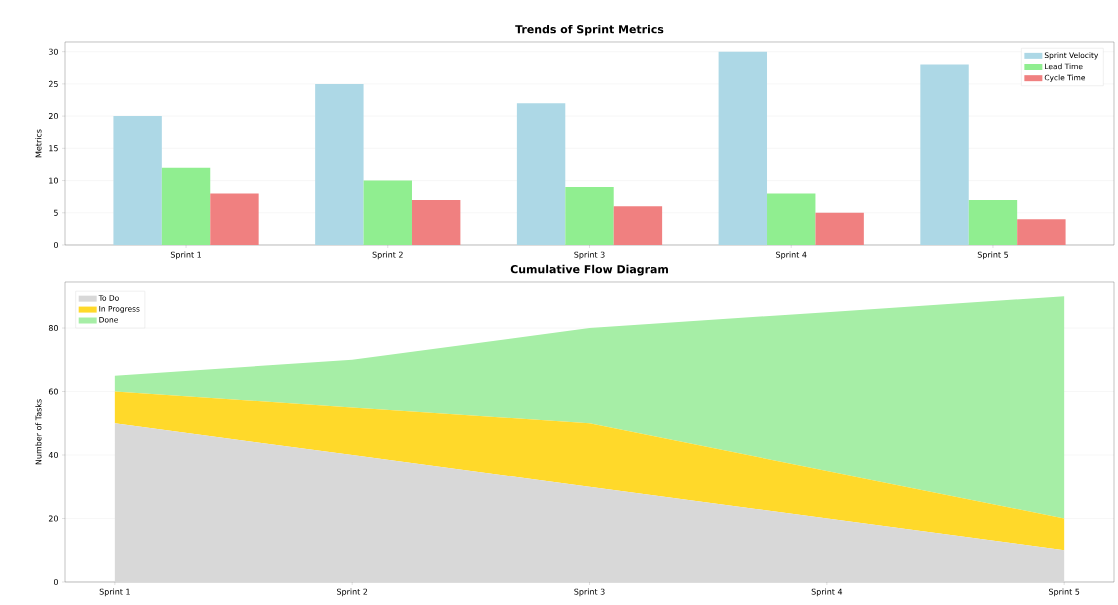  What do you see at coordinates (589, 30) in the screenshot?
I see `chart-title: Trends of Sprint Metrics` at bounding box center [589, 30].